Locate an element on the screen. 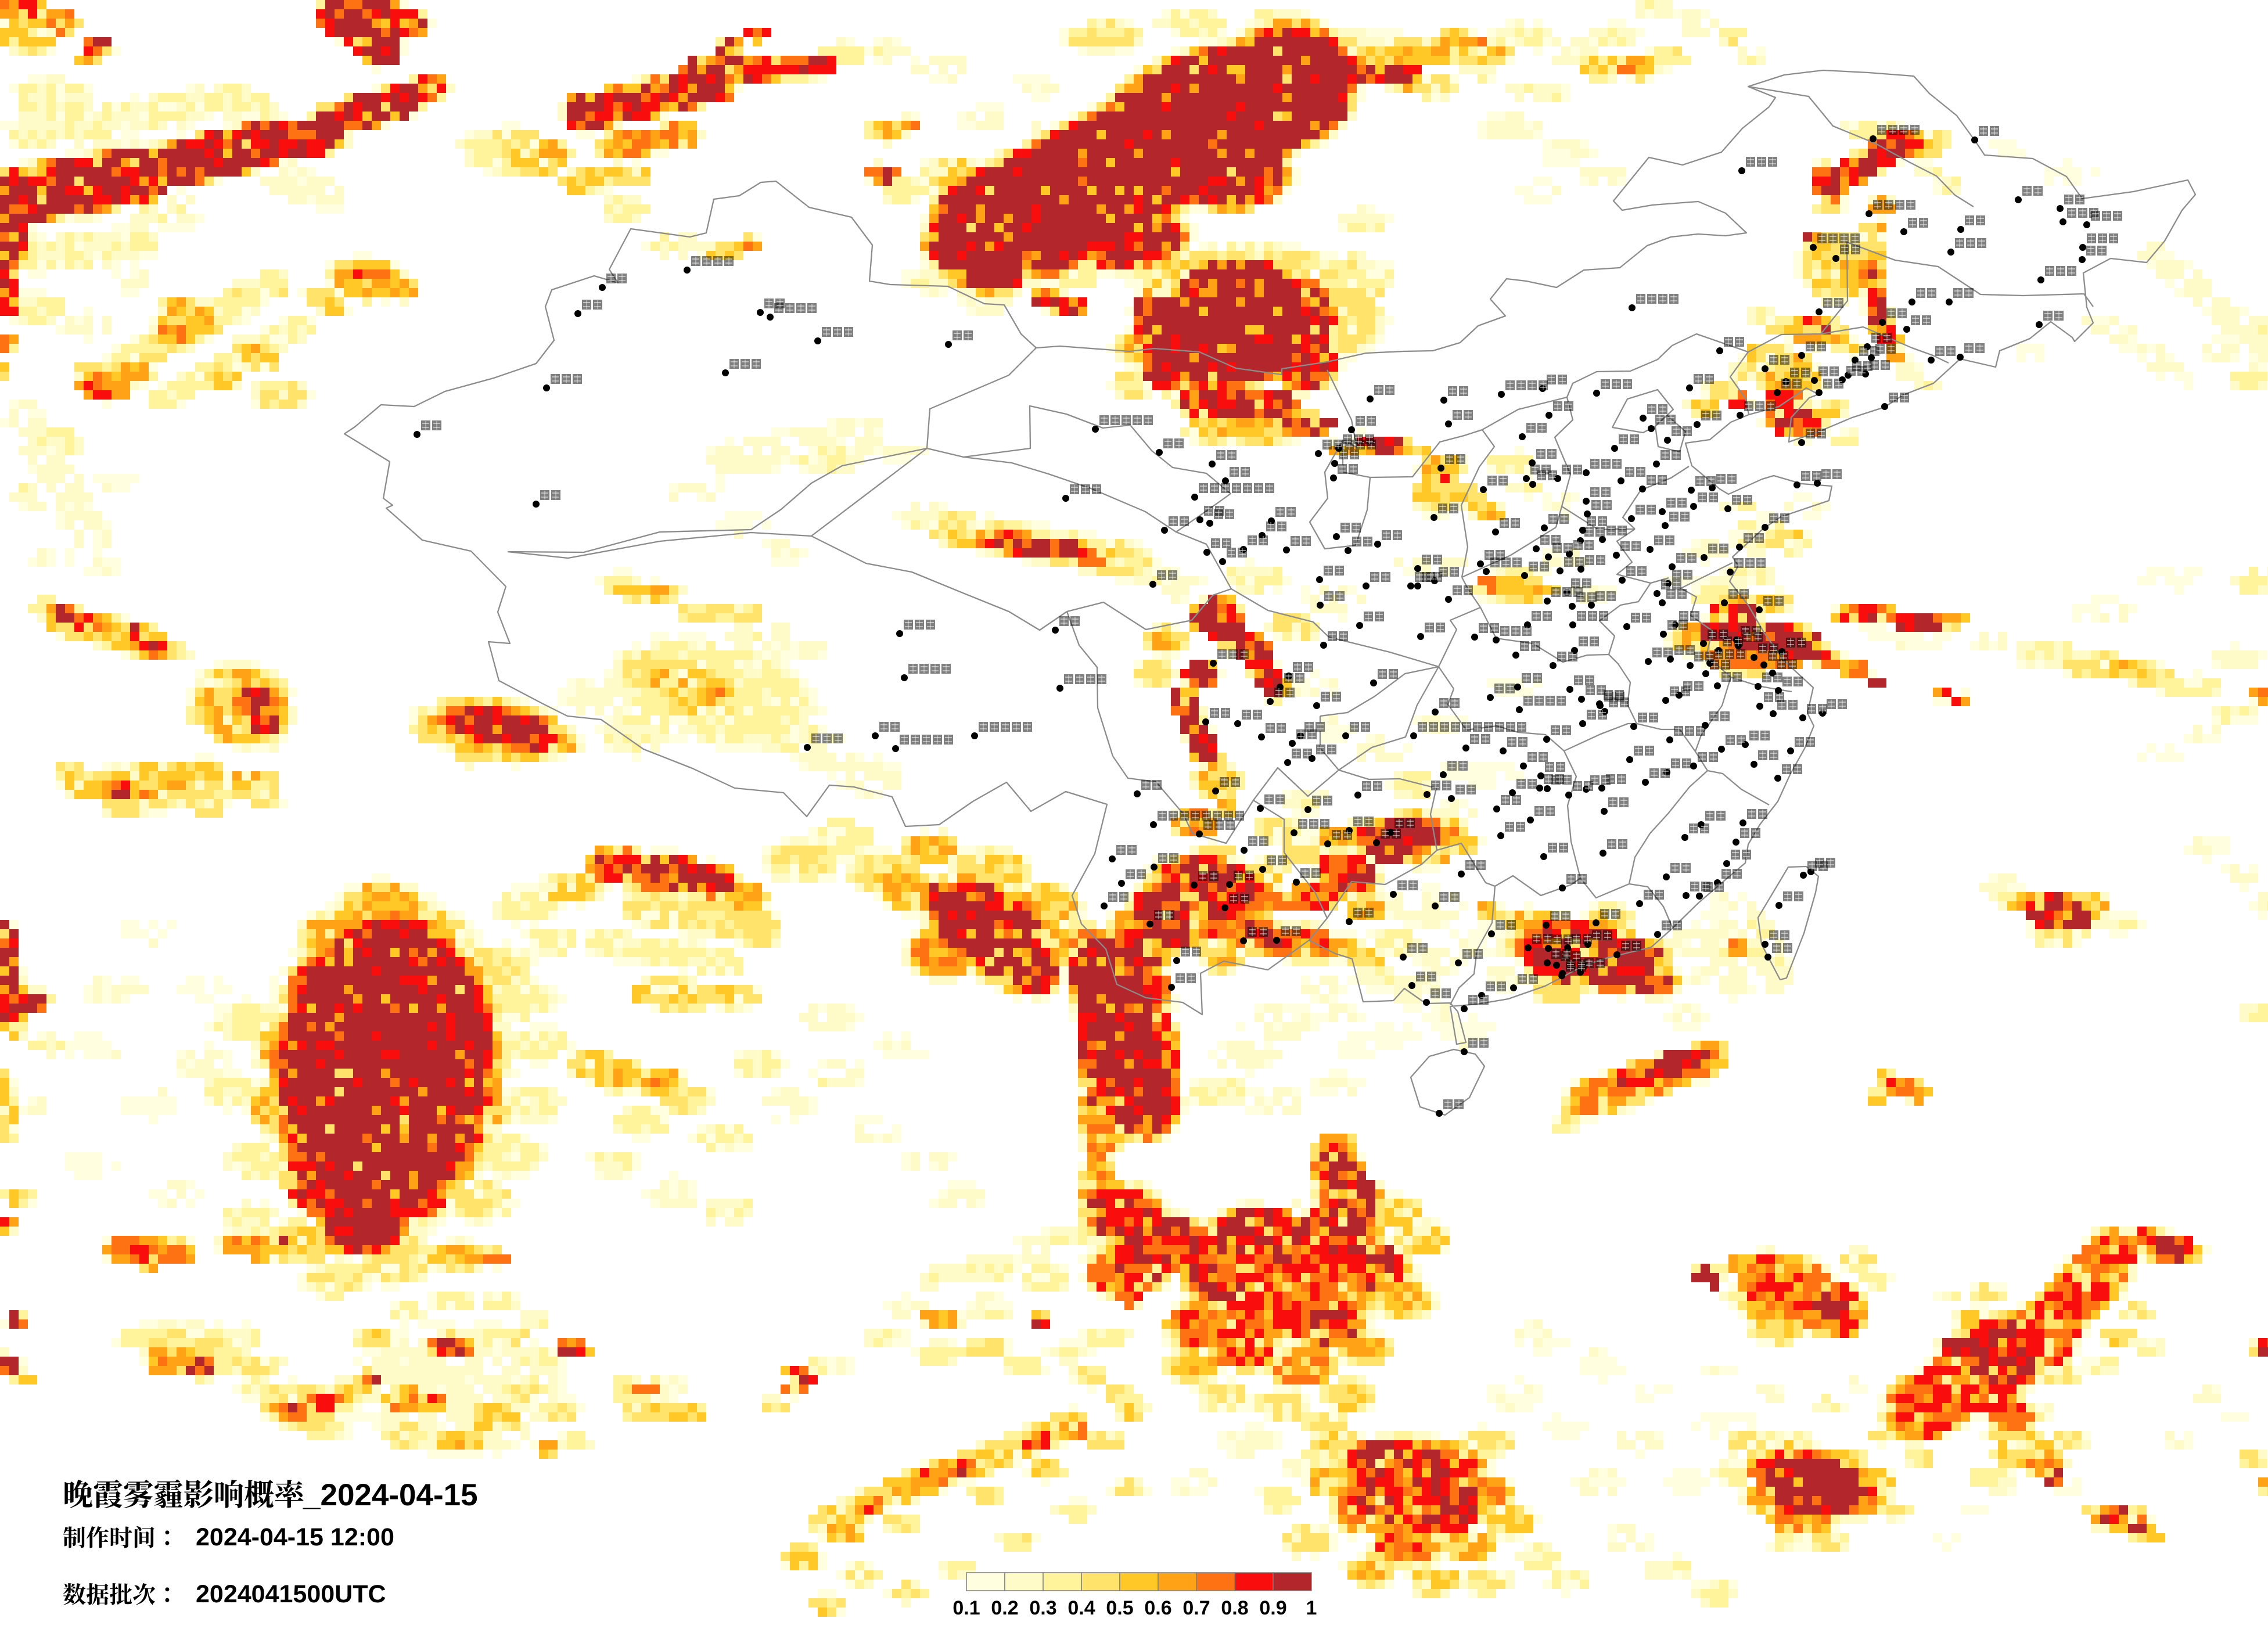  svg-text: 0.3 is located at coordinates (1042, 1608).